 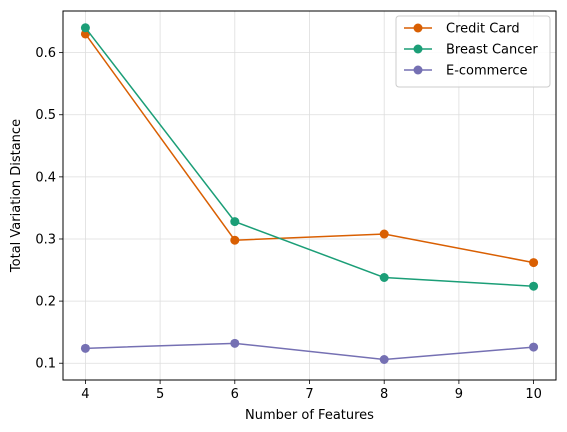 I want to click on x-tick-label: 6, so click(x=235, y=394).